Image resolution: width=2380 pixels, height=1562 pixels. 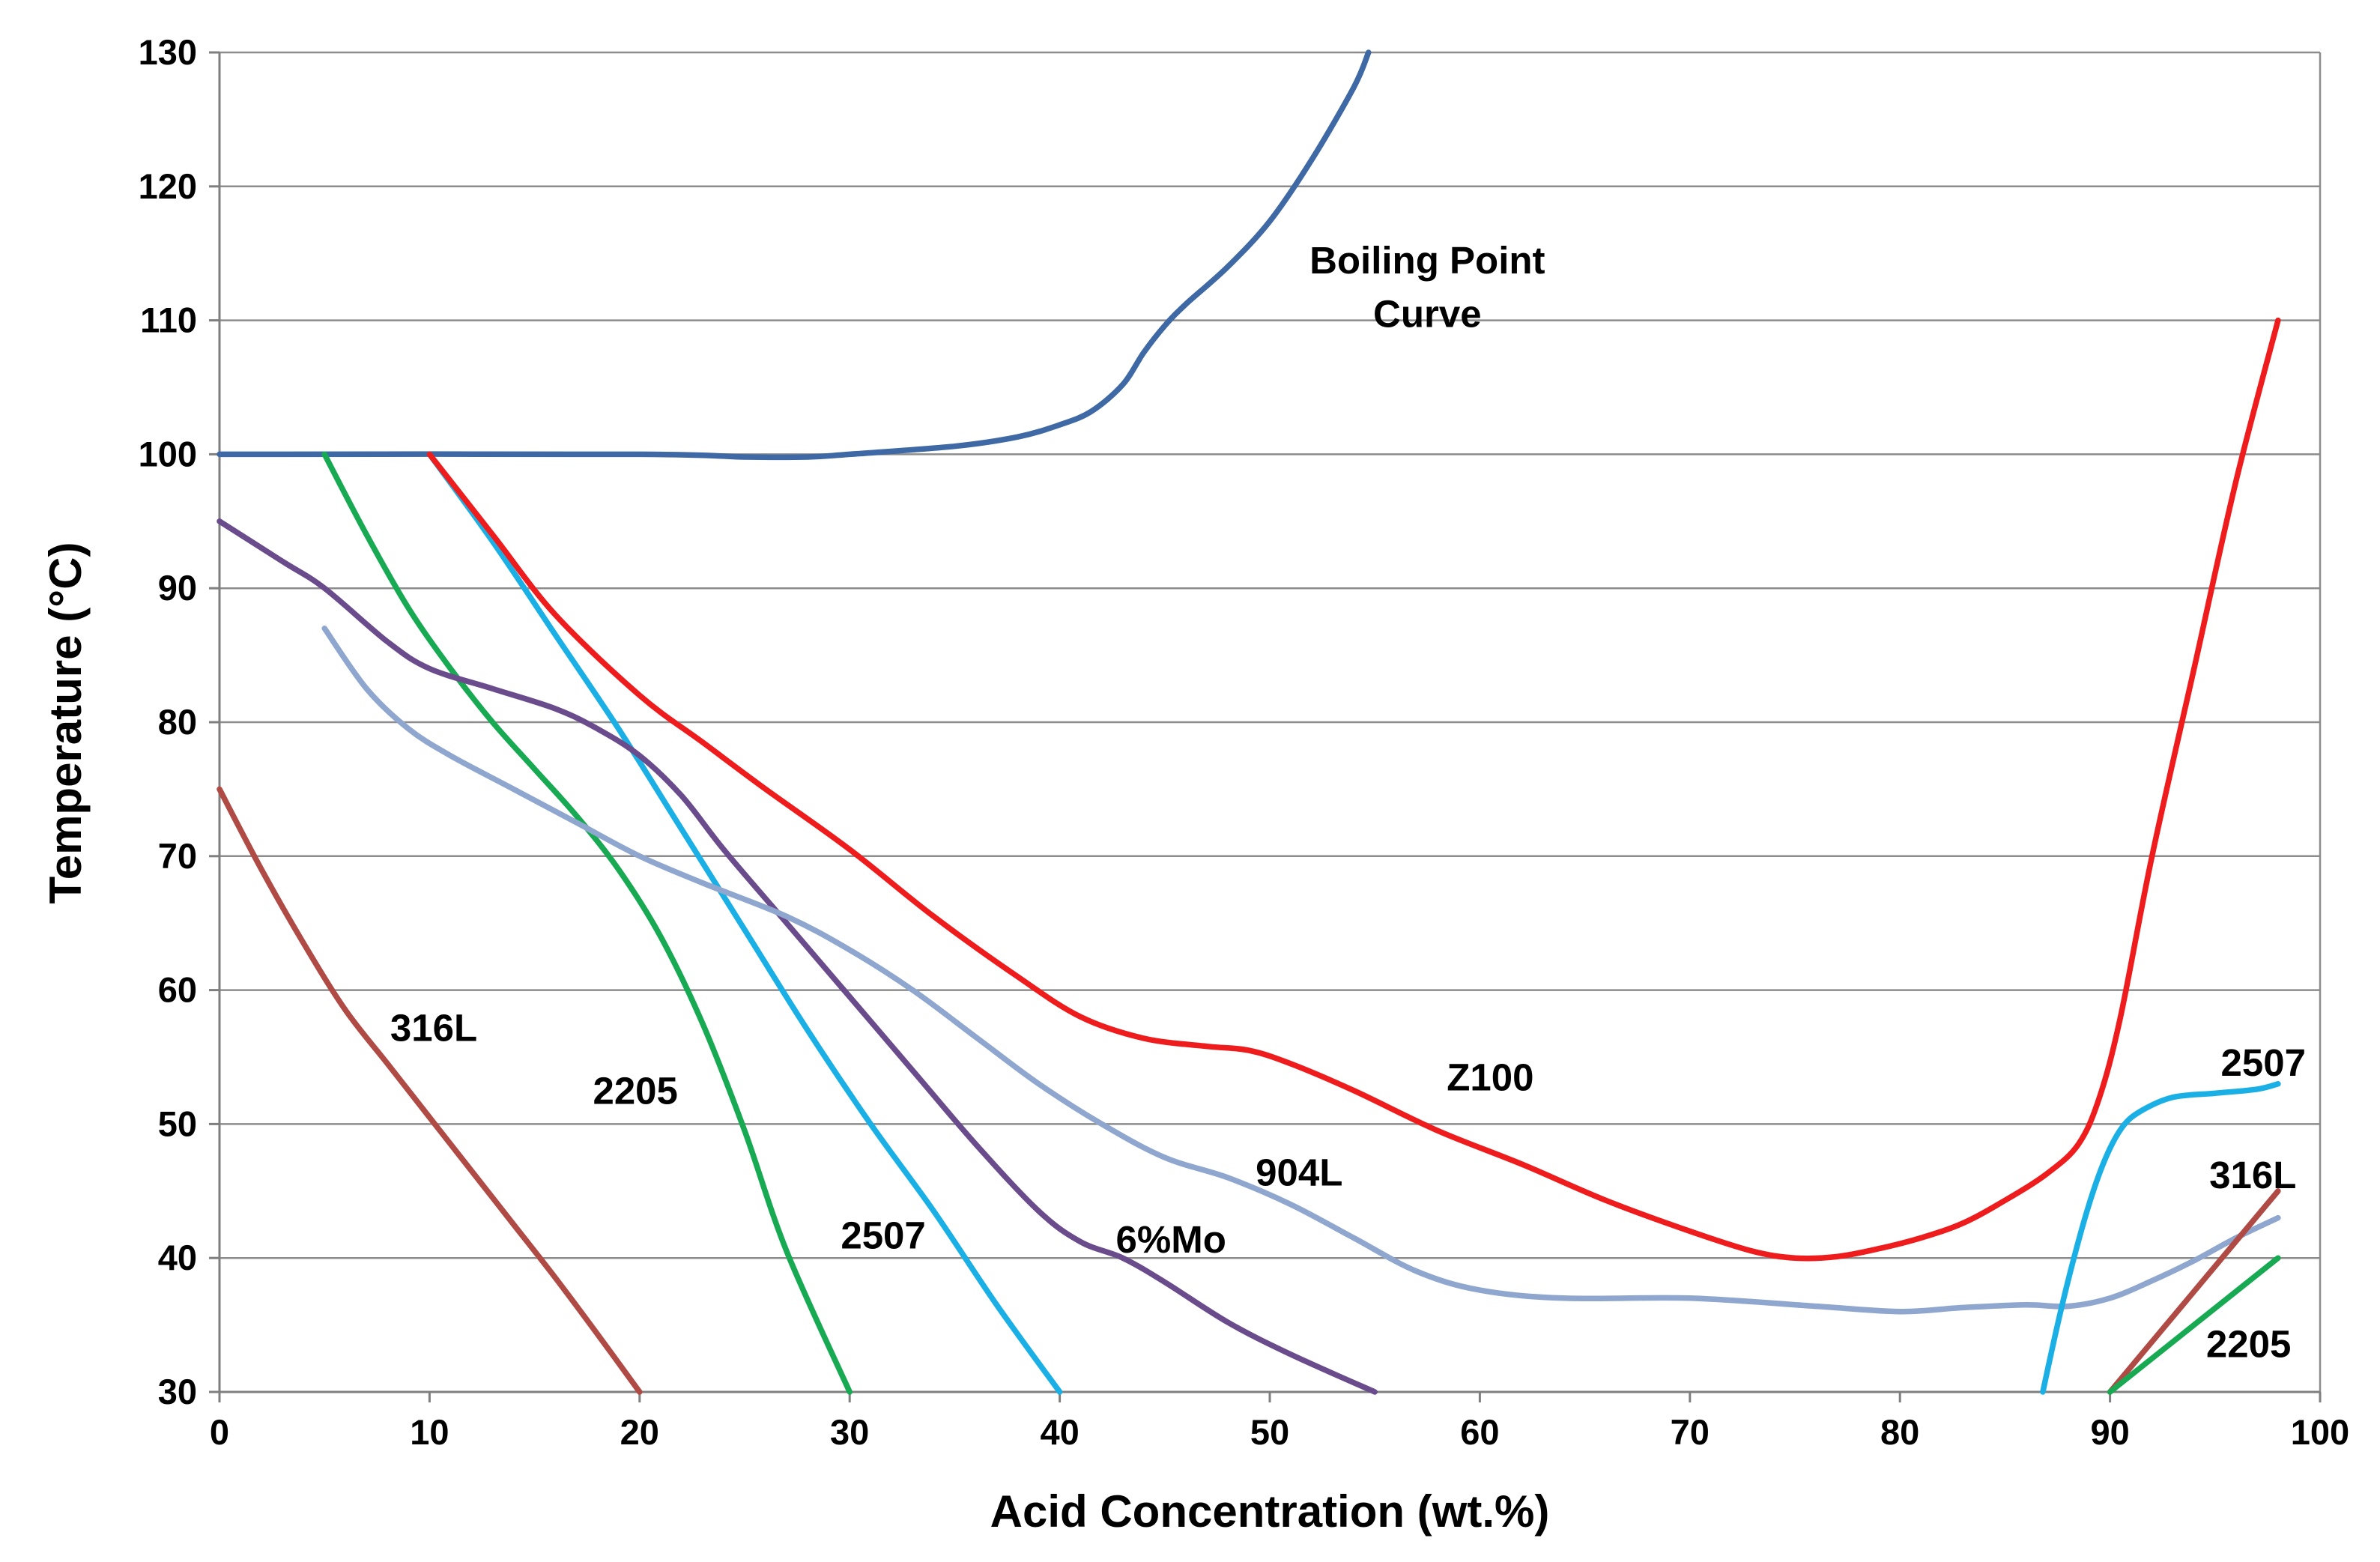 I want to click on x-tick-label-80: 80, so click(x=1899, y=1432).